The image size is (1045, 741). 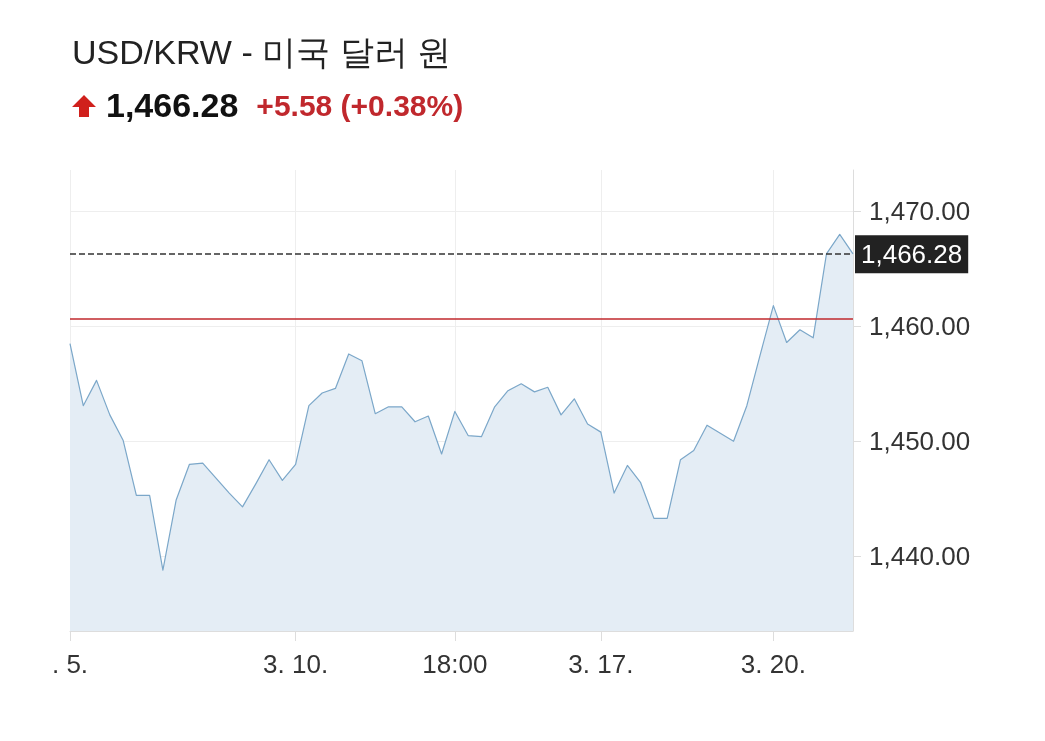 What do you see at coordinates (601, 664) in the screenshot?
I see `x-tick-label: 3. 17.` at bounding box center [601, 664].